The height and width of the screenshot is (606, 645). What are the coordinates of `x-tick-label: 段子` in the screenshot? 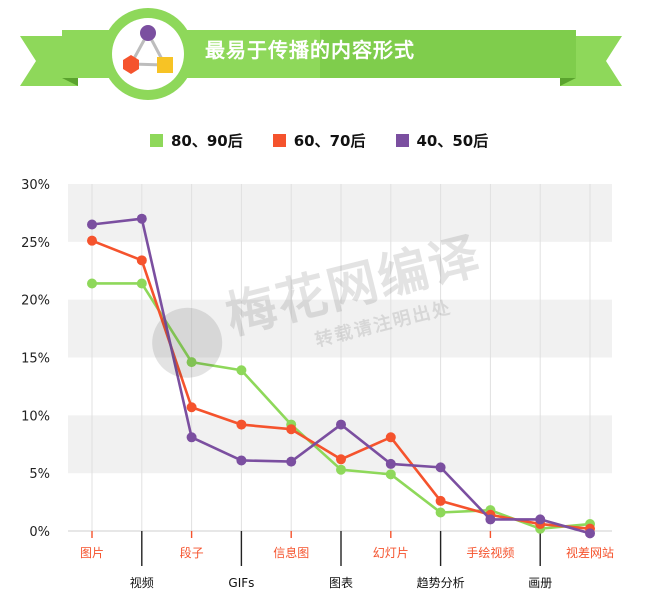 It's located at (192, 552).